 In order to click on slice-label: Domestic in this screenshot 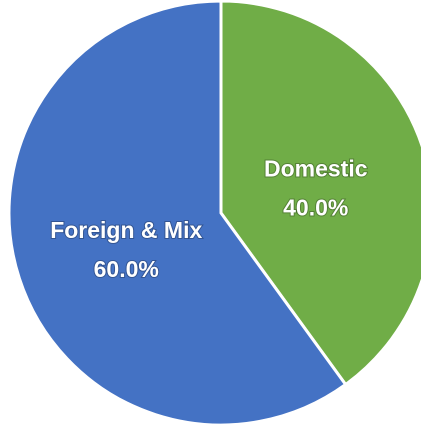, I will do `click(316, 168)`.